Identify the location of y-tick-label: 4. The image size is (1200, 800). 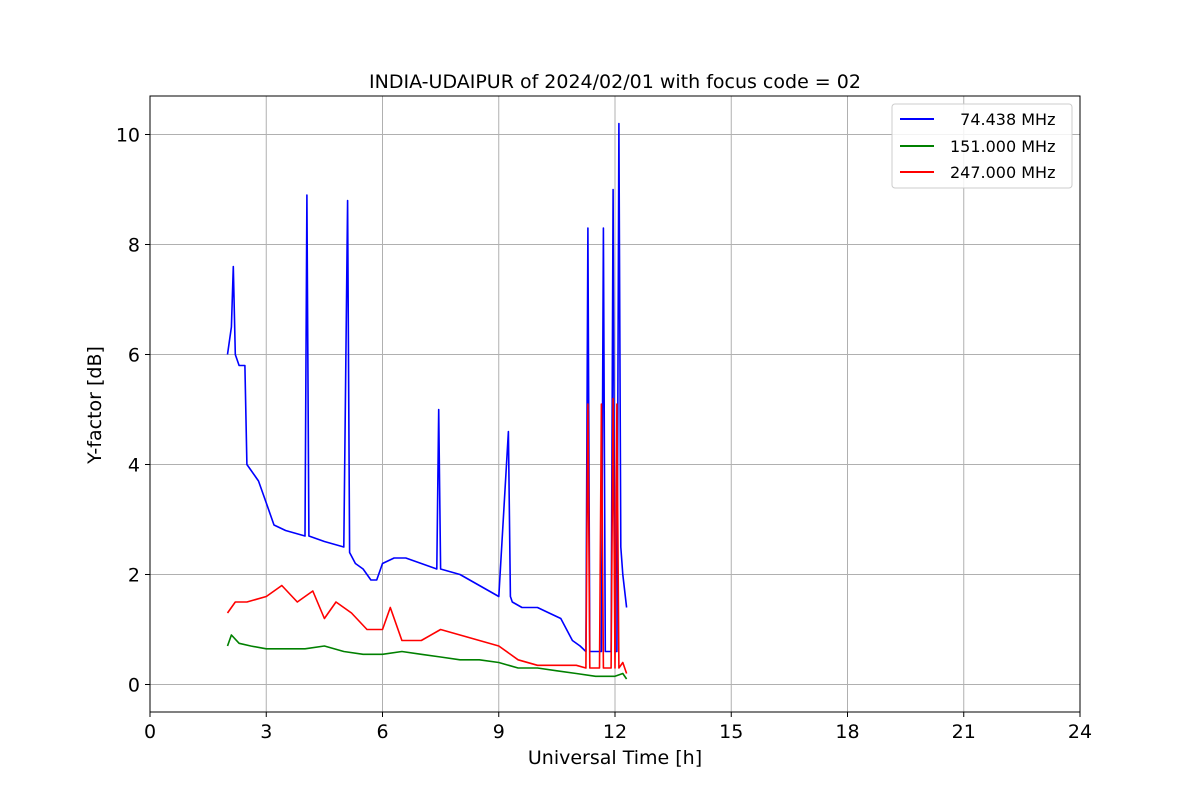
(134, 466).